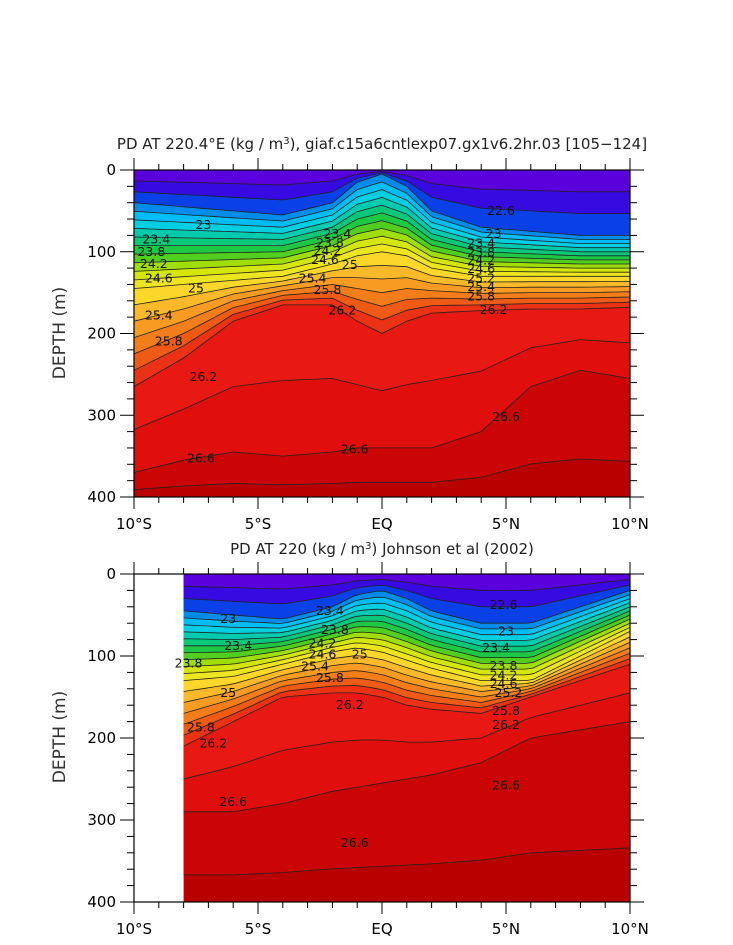 The height and width of the screenshot is (945, 733). Describe the element at coordinates (382, 549) in the screenshot. I see `lower-chart-title: PD AT 220 (kg / m3) Johnson et al (2002)` at that location.